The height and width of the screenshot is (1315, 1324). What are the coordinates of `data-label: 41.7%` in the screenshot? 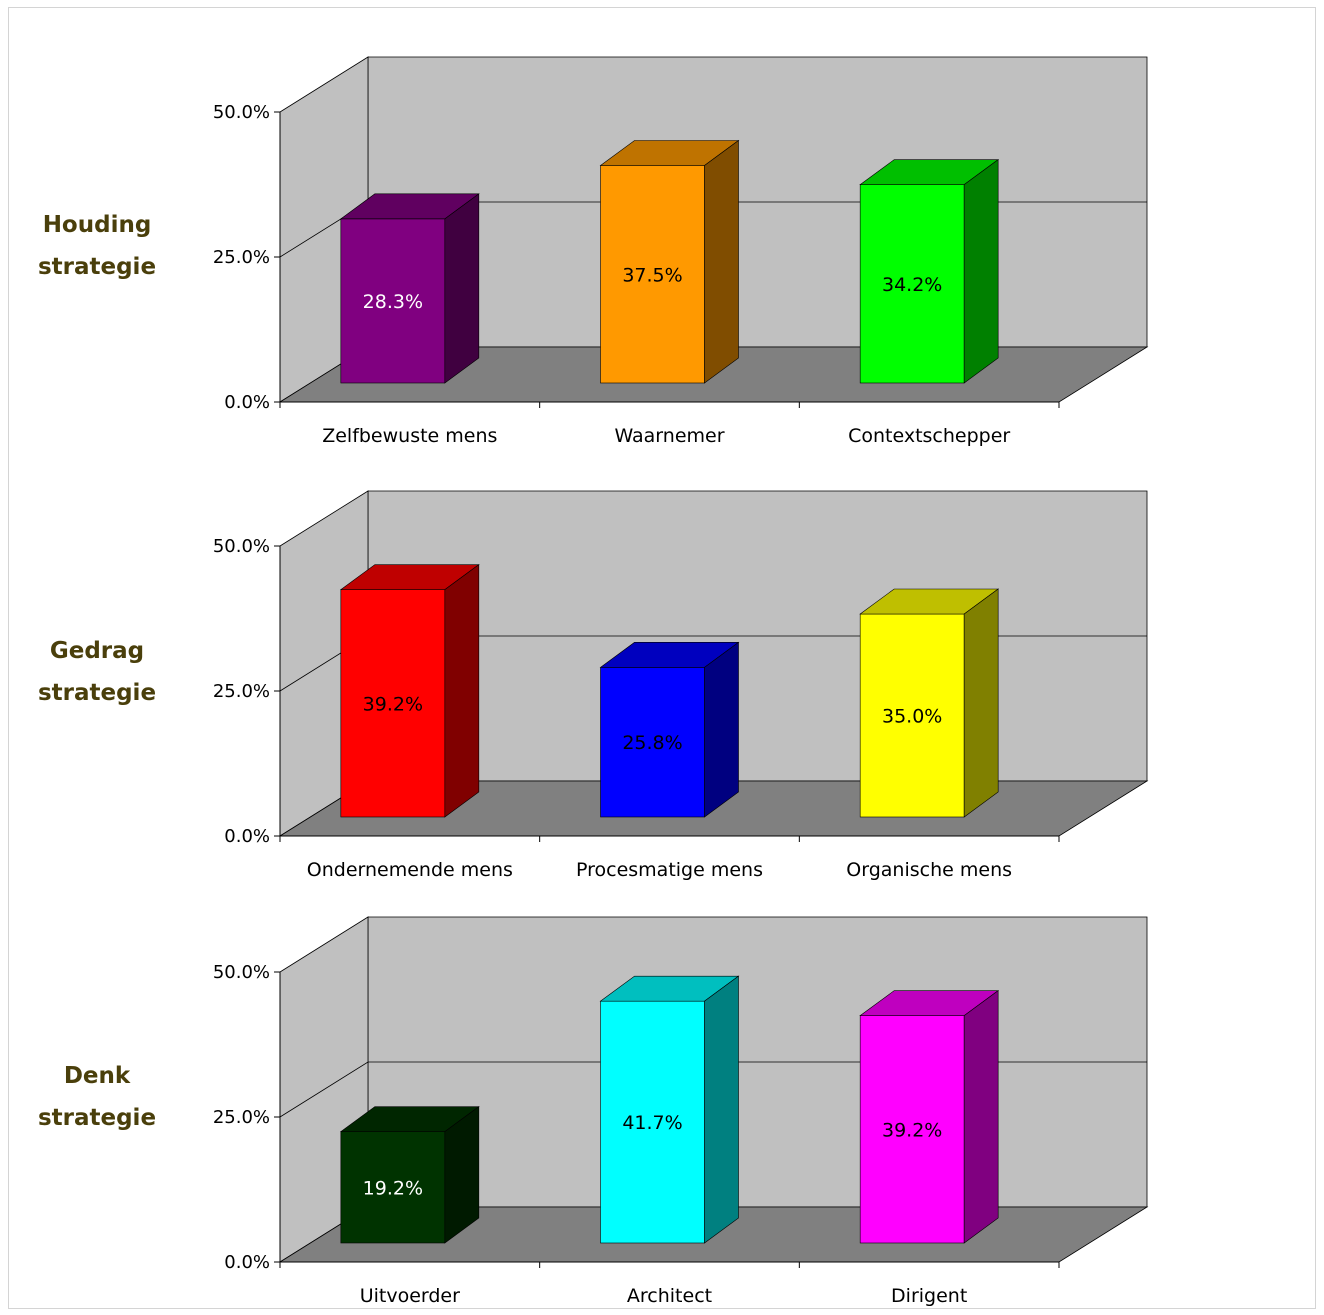 It's located at (652, 1123).